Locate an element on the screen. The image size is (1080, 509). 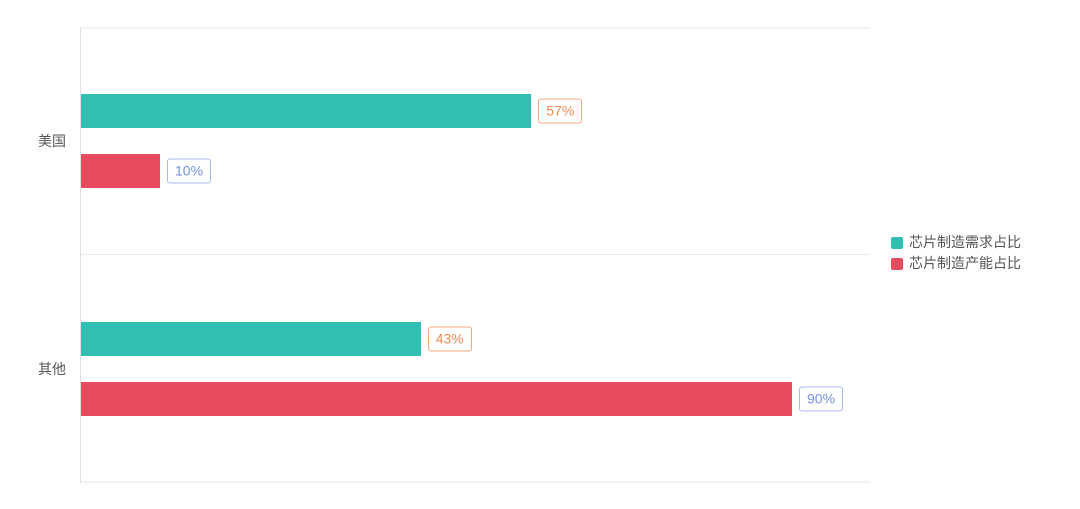
legend-item-demand: 芯片制造需求占比 is located at coordinates (956, 242).